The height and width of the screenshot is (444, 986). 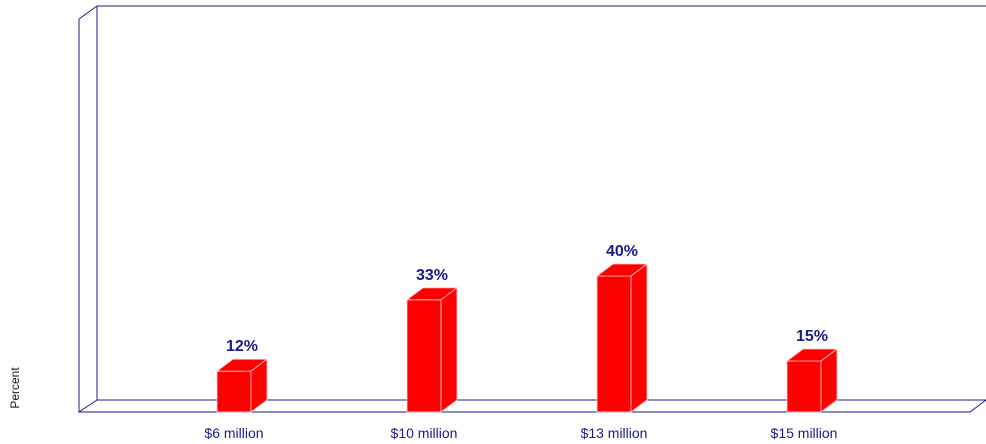 I want to click on y-axis-label: Percent, so click(x=15, y=388).